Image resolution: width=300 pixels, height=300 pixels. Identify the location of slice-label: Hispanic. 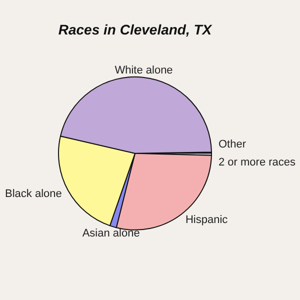
(206, 220).